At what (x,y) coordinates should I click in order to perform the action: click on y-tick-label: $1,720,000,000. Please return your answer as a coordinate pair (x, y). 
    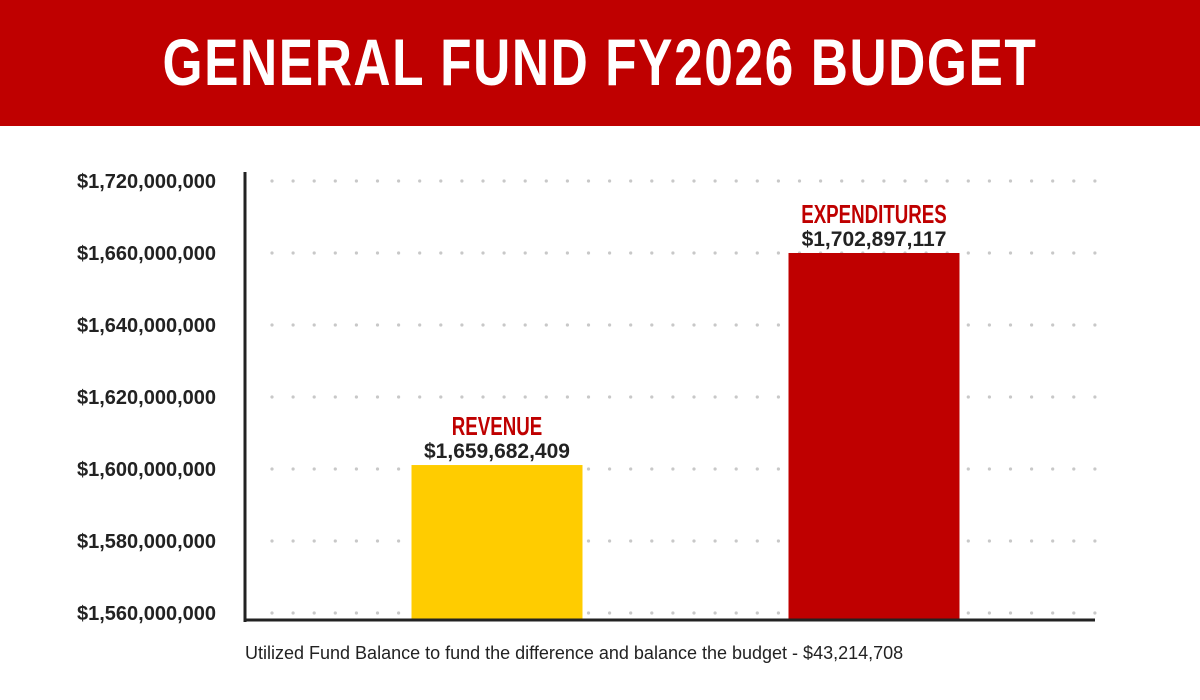
    Looking at the image, I should click on (146, 182).